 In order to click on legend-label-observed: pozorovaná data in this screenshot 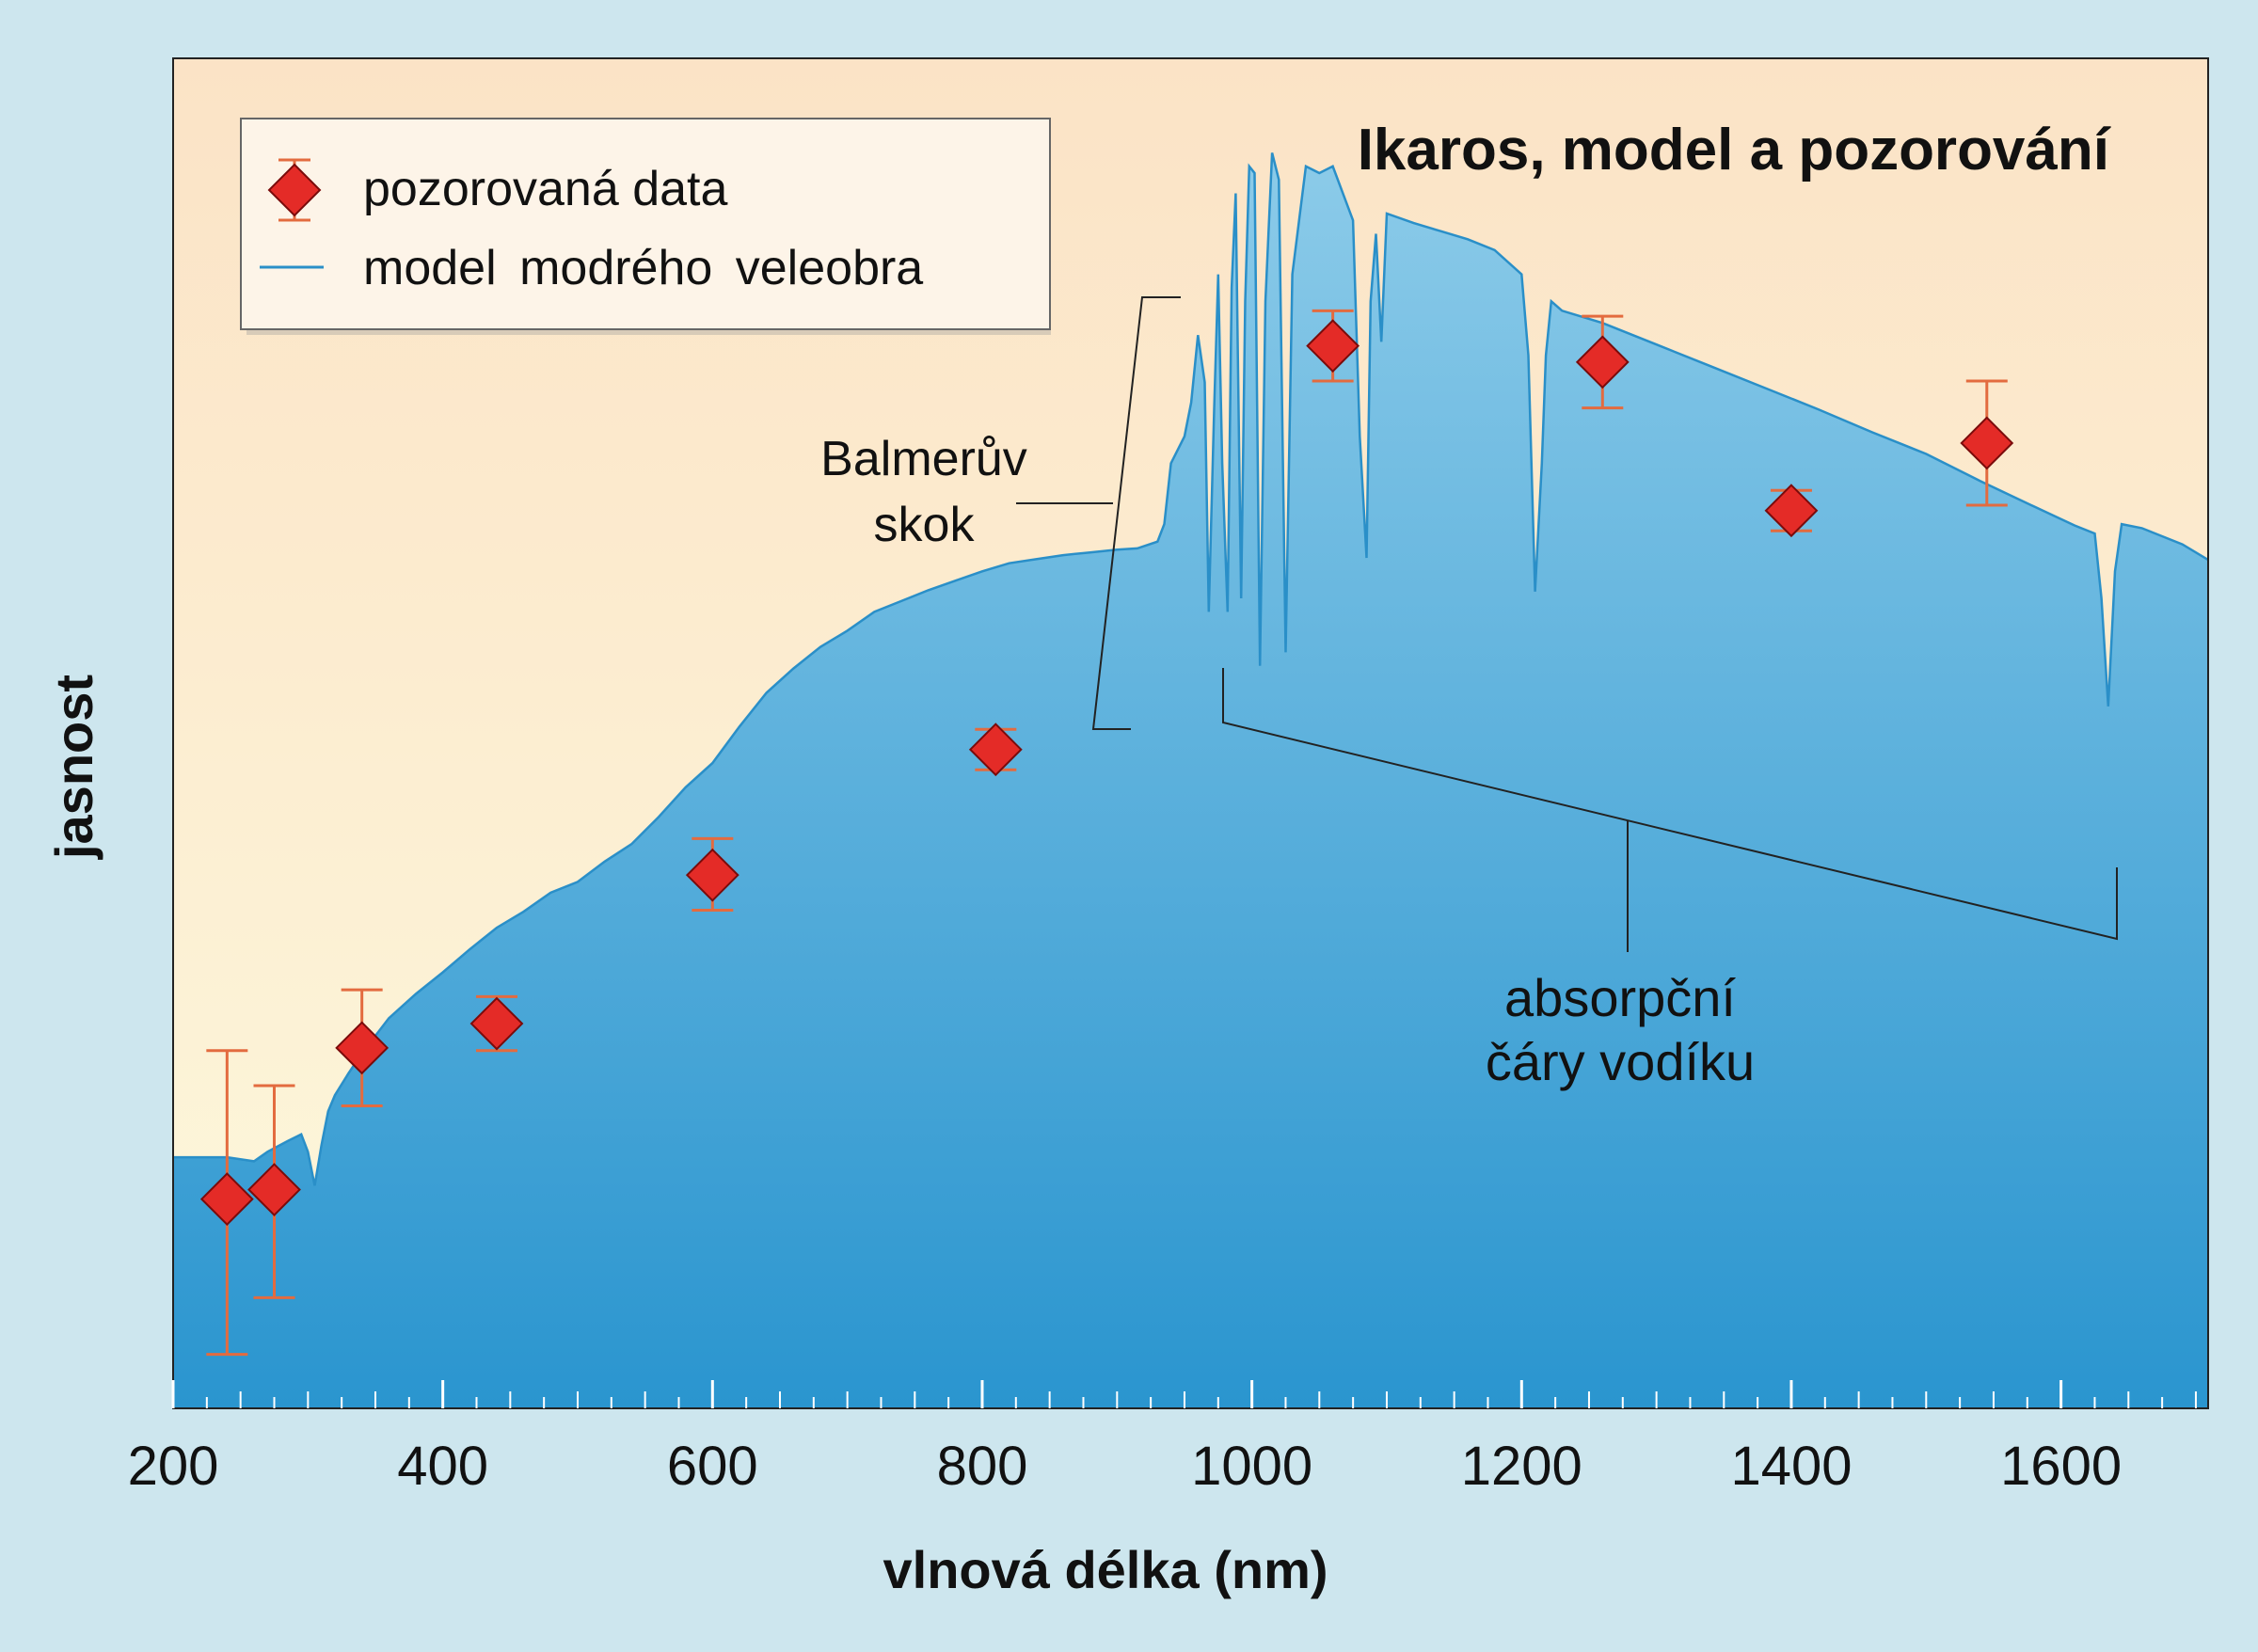, I will do `click(545, 189)`.